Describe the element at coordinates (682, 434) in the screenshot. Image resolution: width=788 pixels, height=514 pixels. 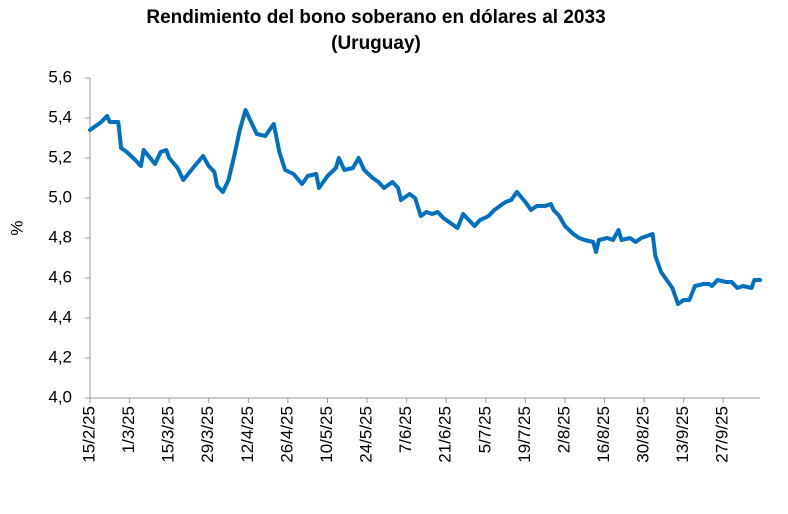
I see `x-tick-label: 13/9/25` at that location.